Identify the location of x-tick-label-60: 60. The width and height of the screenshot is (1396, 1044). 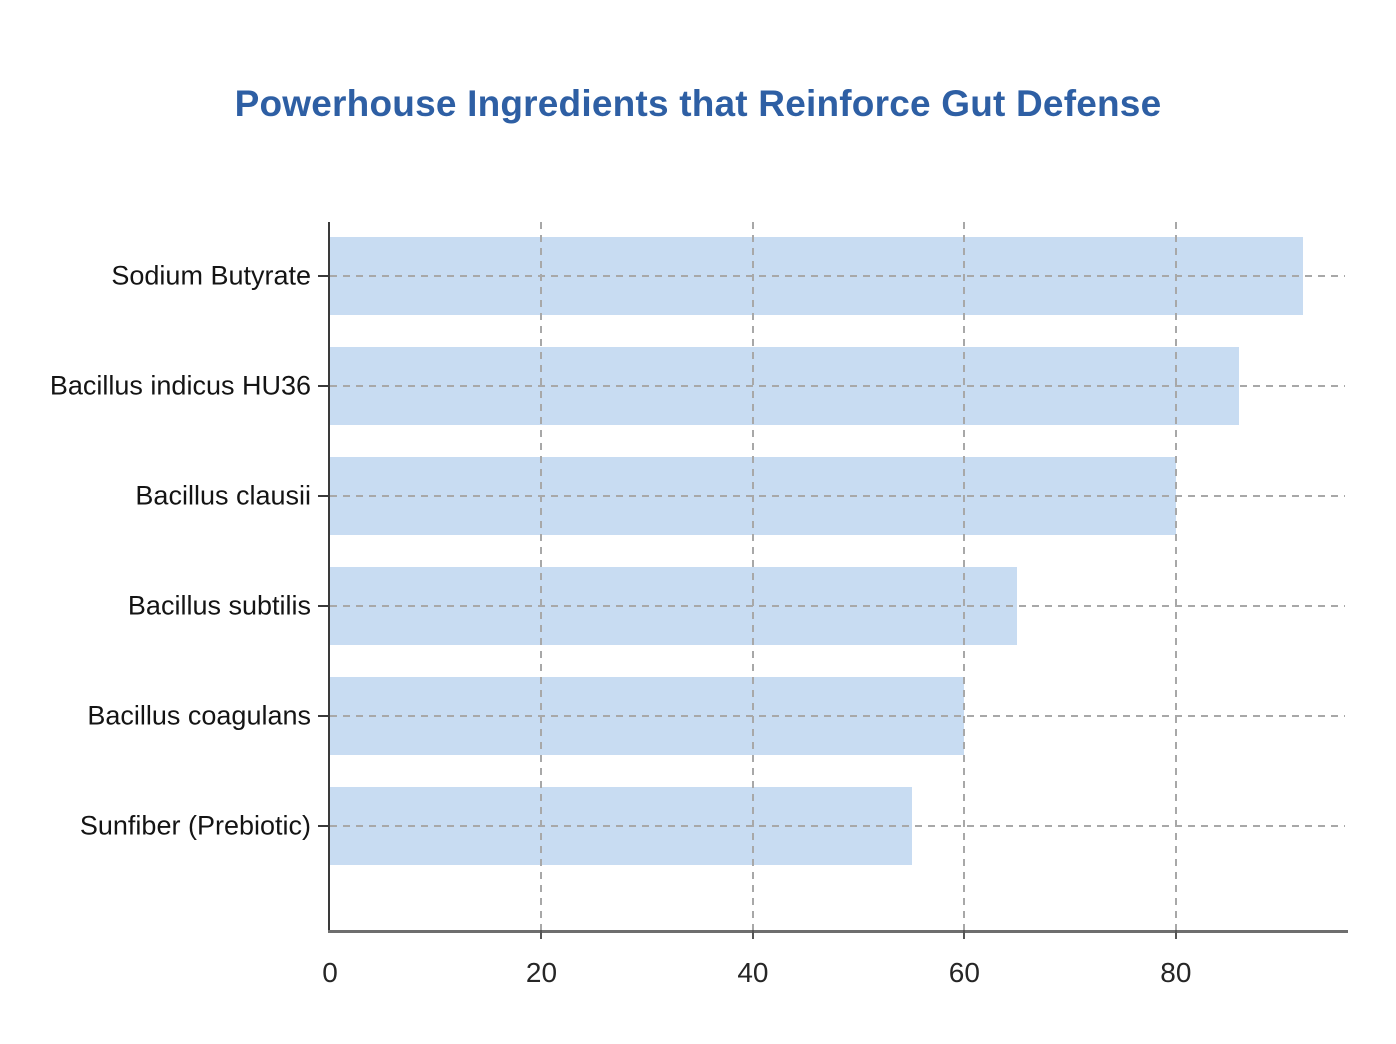
(964, 972).